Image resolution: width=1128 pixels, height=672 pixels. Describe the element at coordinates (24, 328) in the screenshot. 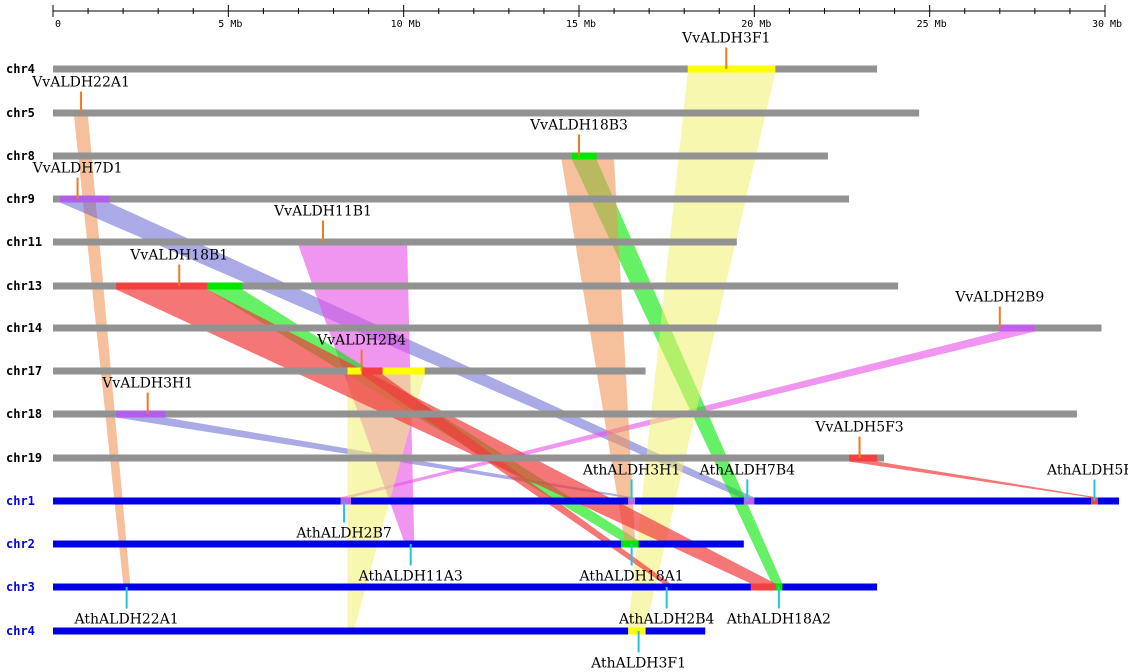

I see `chromosome-label-v-chr14: chr14` at that location.